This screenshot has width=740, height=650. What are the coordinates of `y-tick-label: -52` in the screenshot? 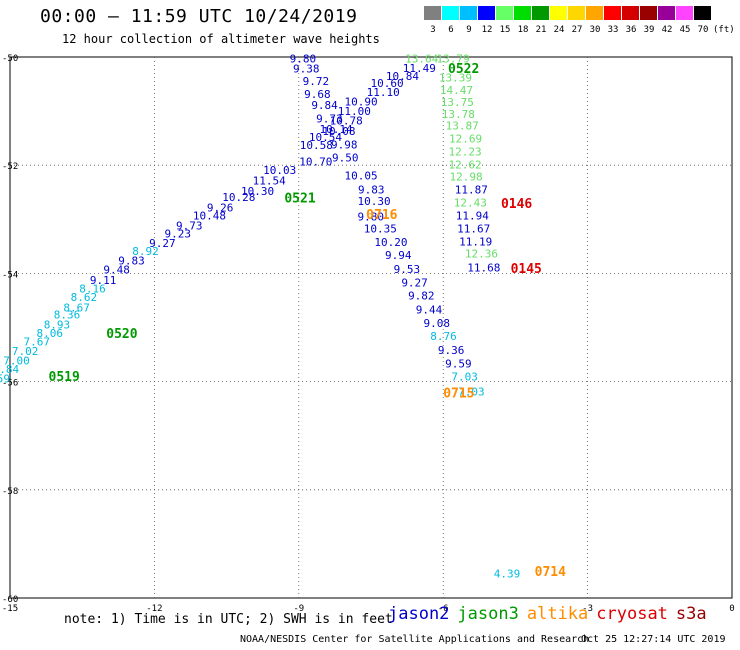 It's located at (10, 167).